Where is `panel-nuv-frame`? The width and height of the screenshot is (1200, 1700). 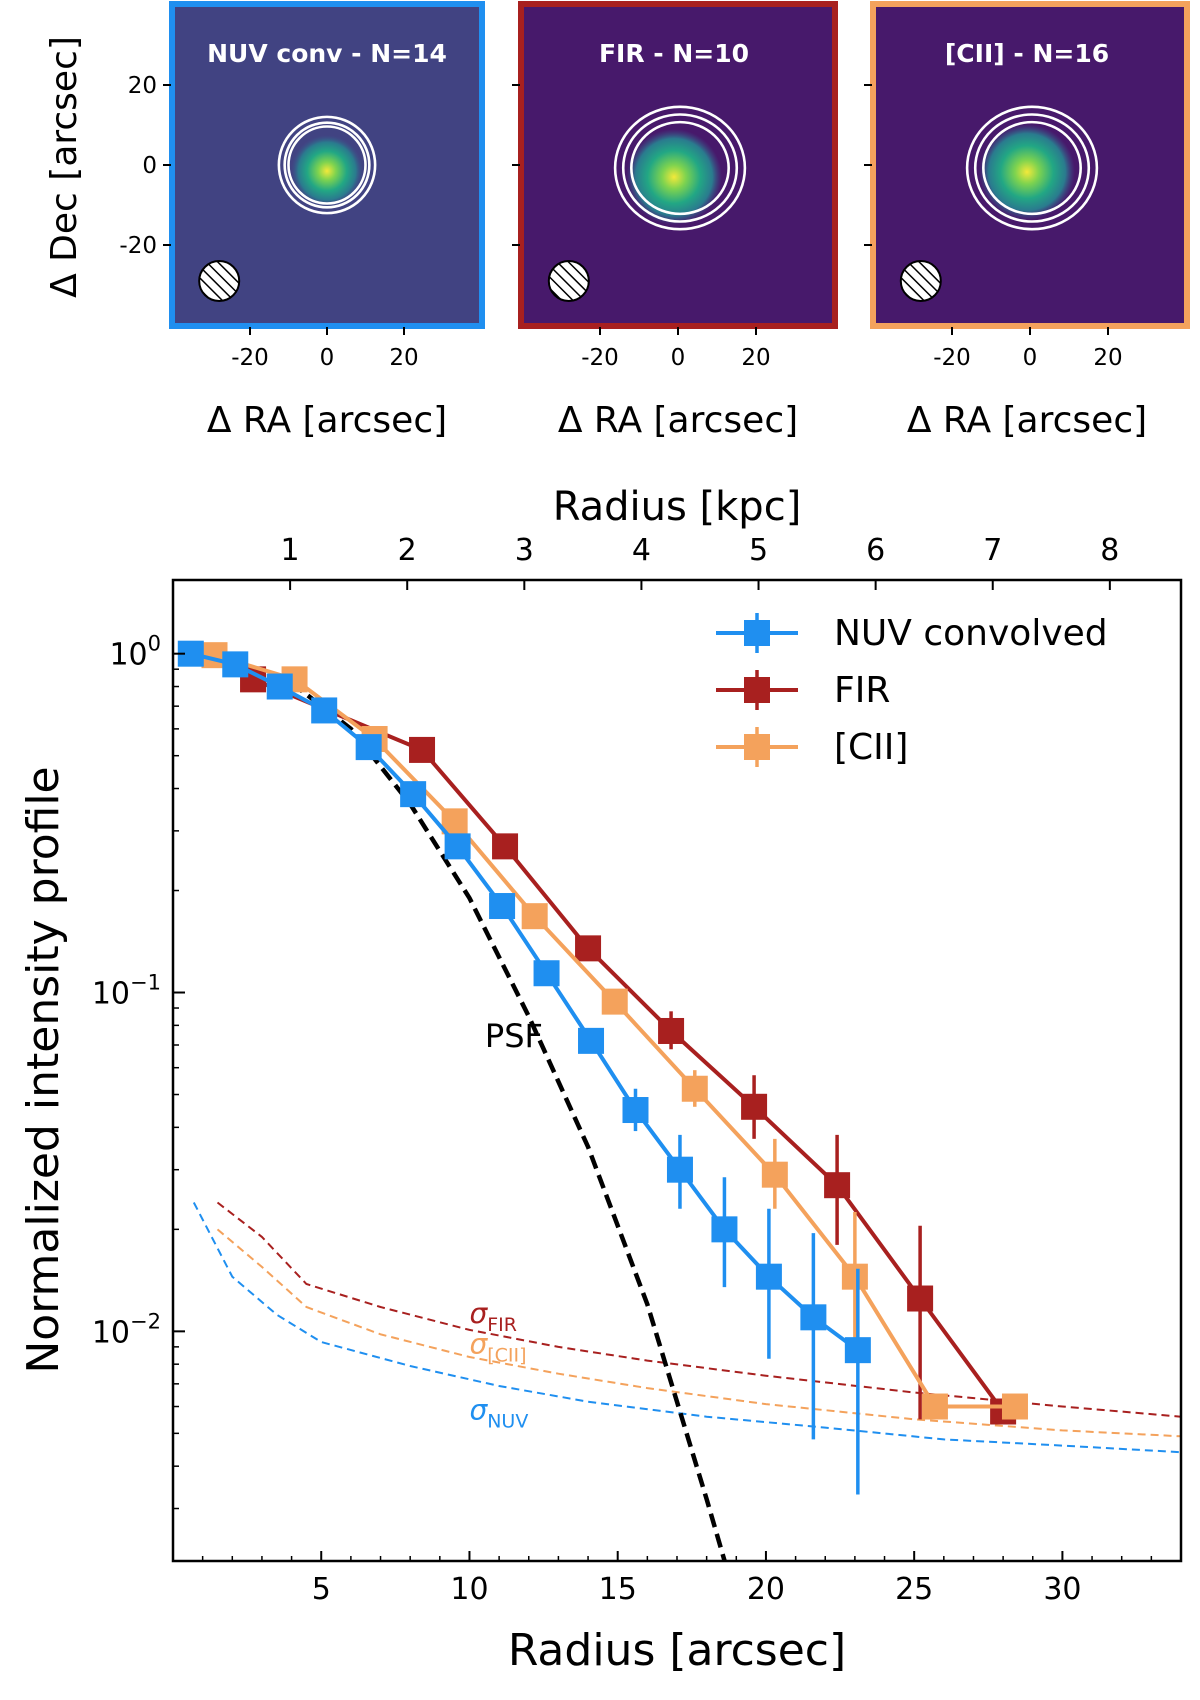
panel-nuv-frame is located at coordinates (327, 165).